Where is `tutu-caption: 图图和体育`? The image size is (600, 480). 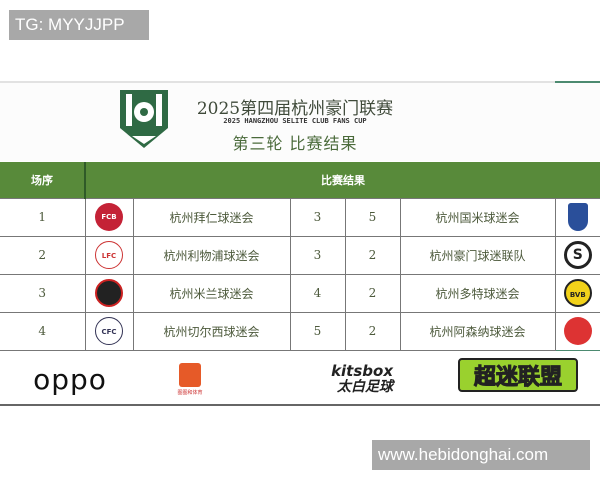
tutu-caption: 图图和体育 is located at coordinates (190, 392).